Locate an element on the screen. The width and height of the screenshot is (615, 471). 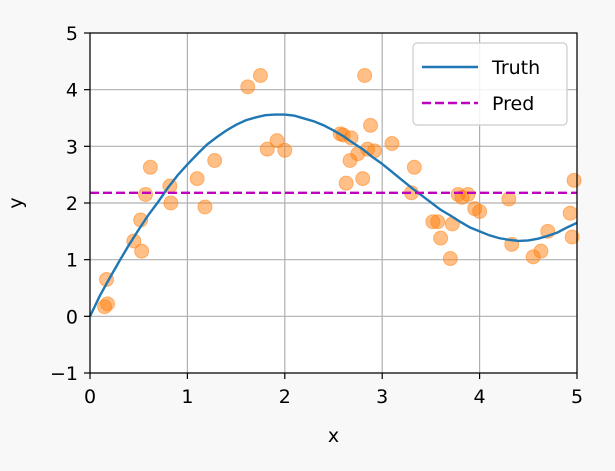
y-tick-label-6: 5 is located at coordinates (72, 34).